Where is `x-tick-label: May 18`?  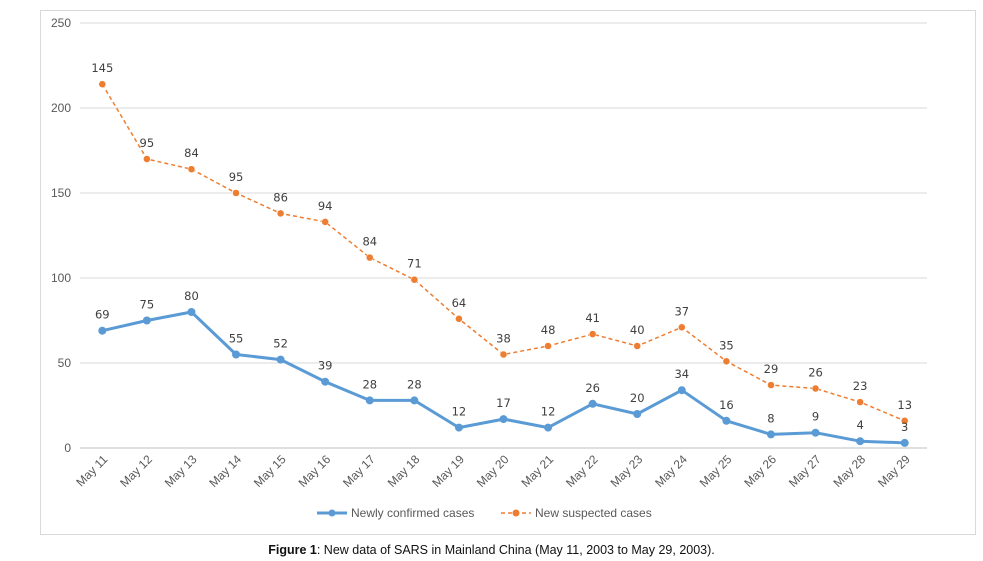 x-tick-label: May 18 is located at coordinates (404, 471).